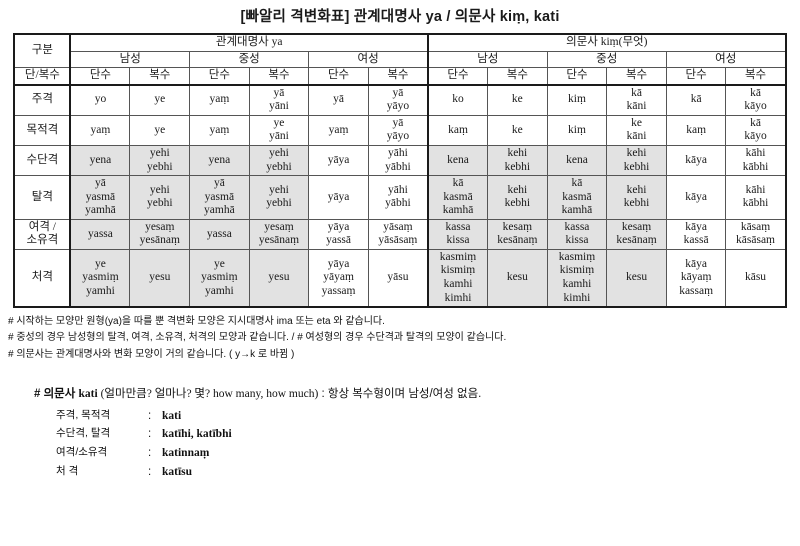 Image resolution: width=800 pixels, height=546 pixels. I want to click on cell-r2-c8: kena, so click(577, 160).